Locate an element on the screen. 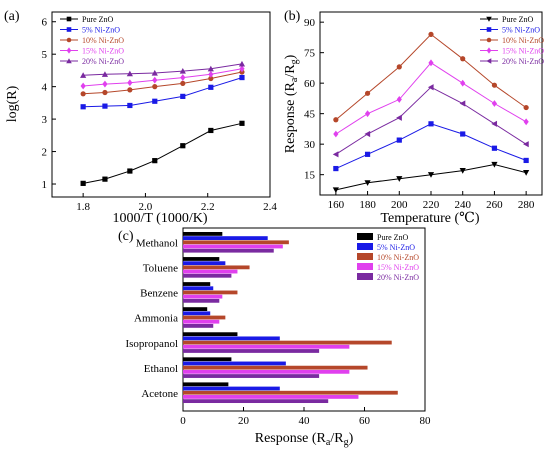 The image size is (550, 450). a-ytick-label: 1 is located at coordinates (45, 185).